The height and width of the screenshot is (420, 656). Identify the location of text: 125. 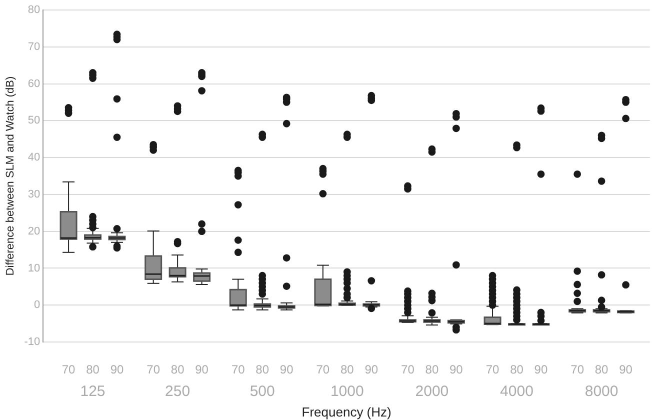
(93, 391).